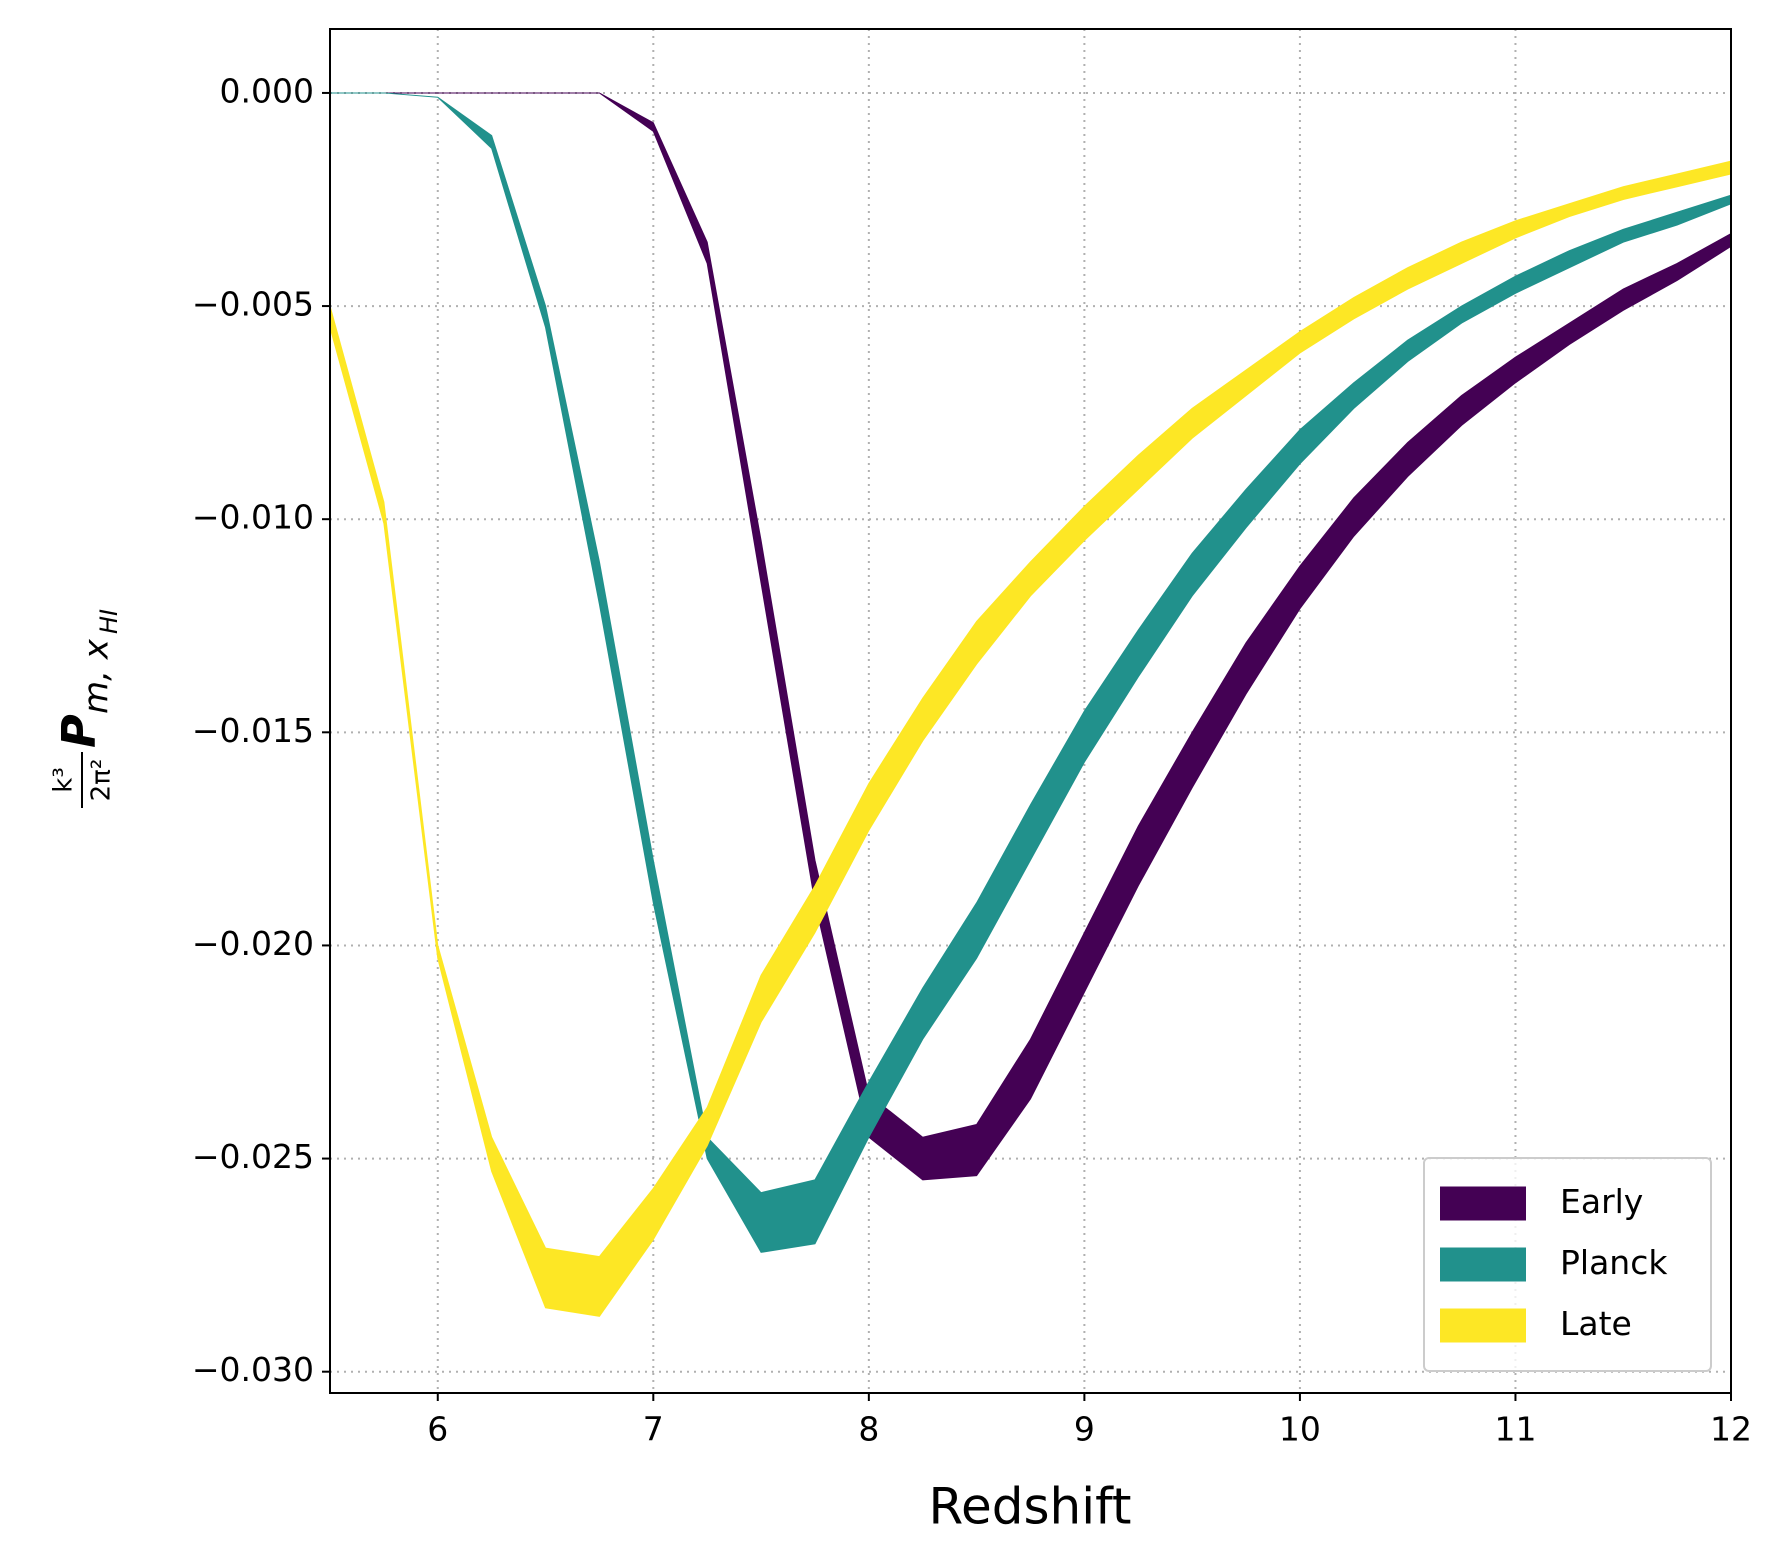  I want to click on y-label-numerator: k³, so click(64, 779).